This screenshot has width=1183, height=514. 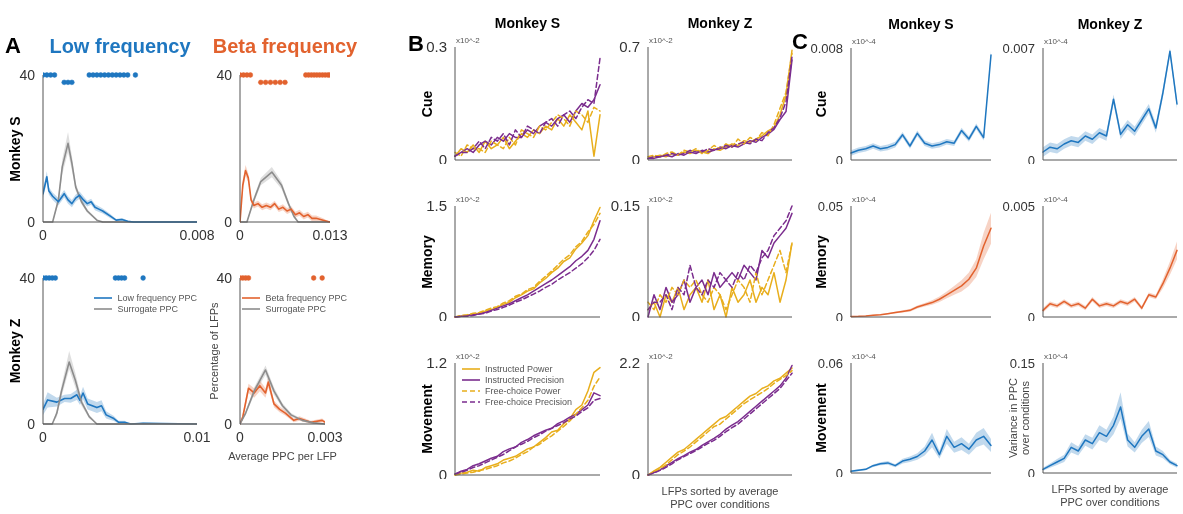 What do you see at coordinates (157, 297) in the screenshot?
I see `legend-label: Low frequency PPC` at bounding box center [157, 297].